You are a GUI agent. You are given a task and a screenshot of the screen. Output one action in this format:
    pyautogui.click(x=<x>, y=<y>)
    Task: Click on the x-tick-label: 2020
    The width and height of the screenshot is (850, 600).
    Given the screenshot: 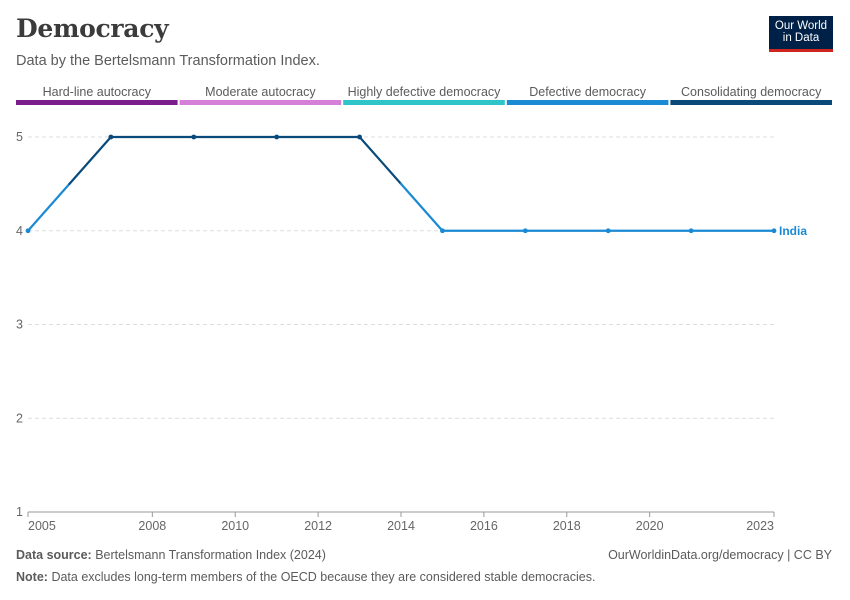 What is the action you would take?
    pyautogui.click(x=650, y=526)
    